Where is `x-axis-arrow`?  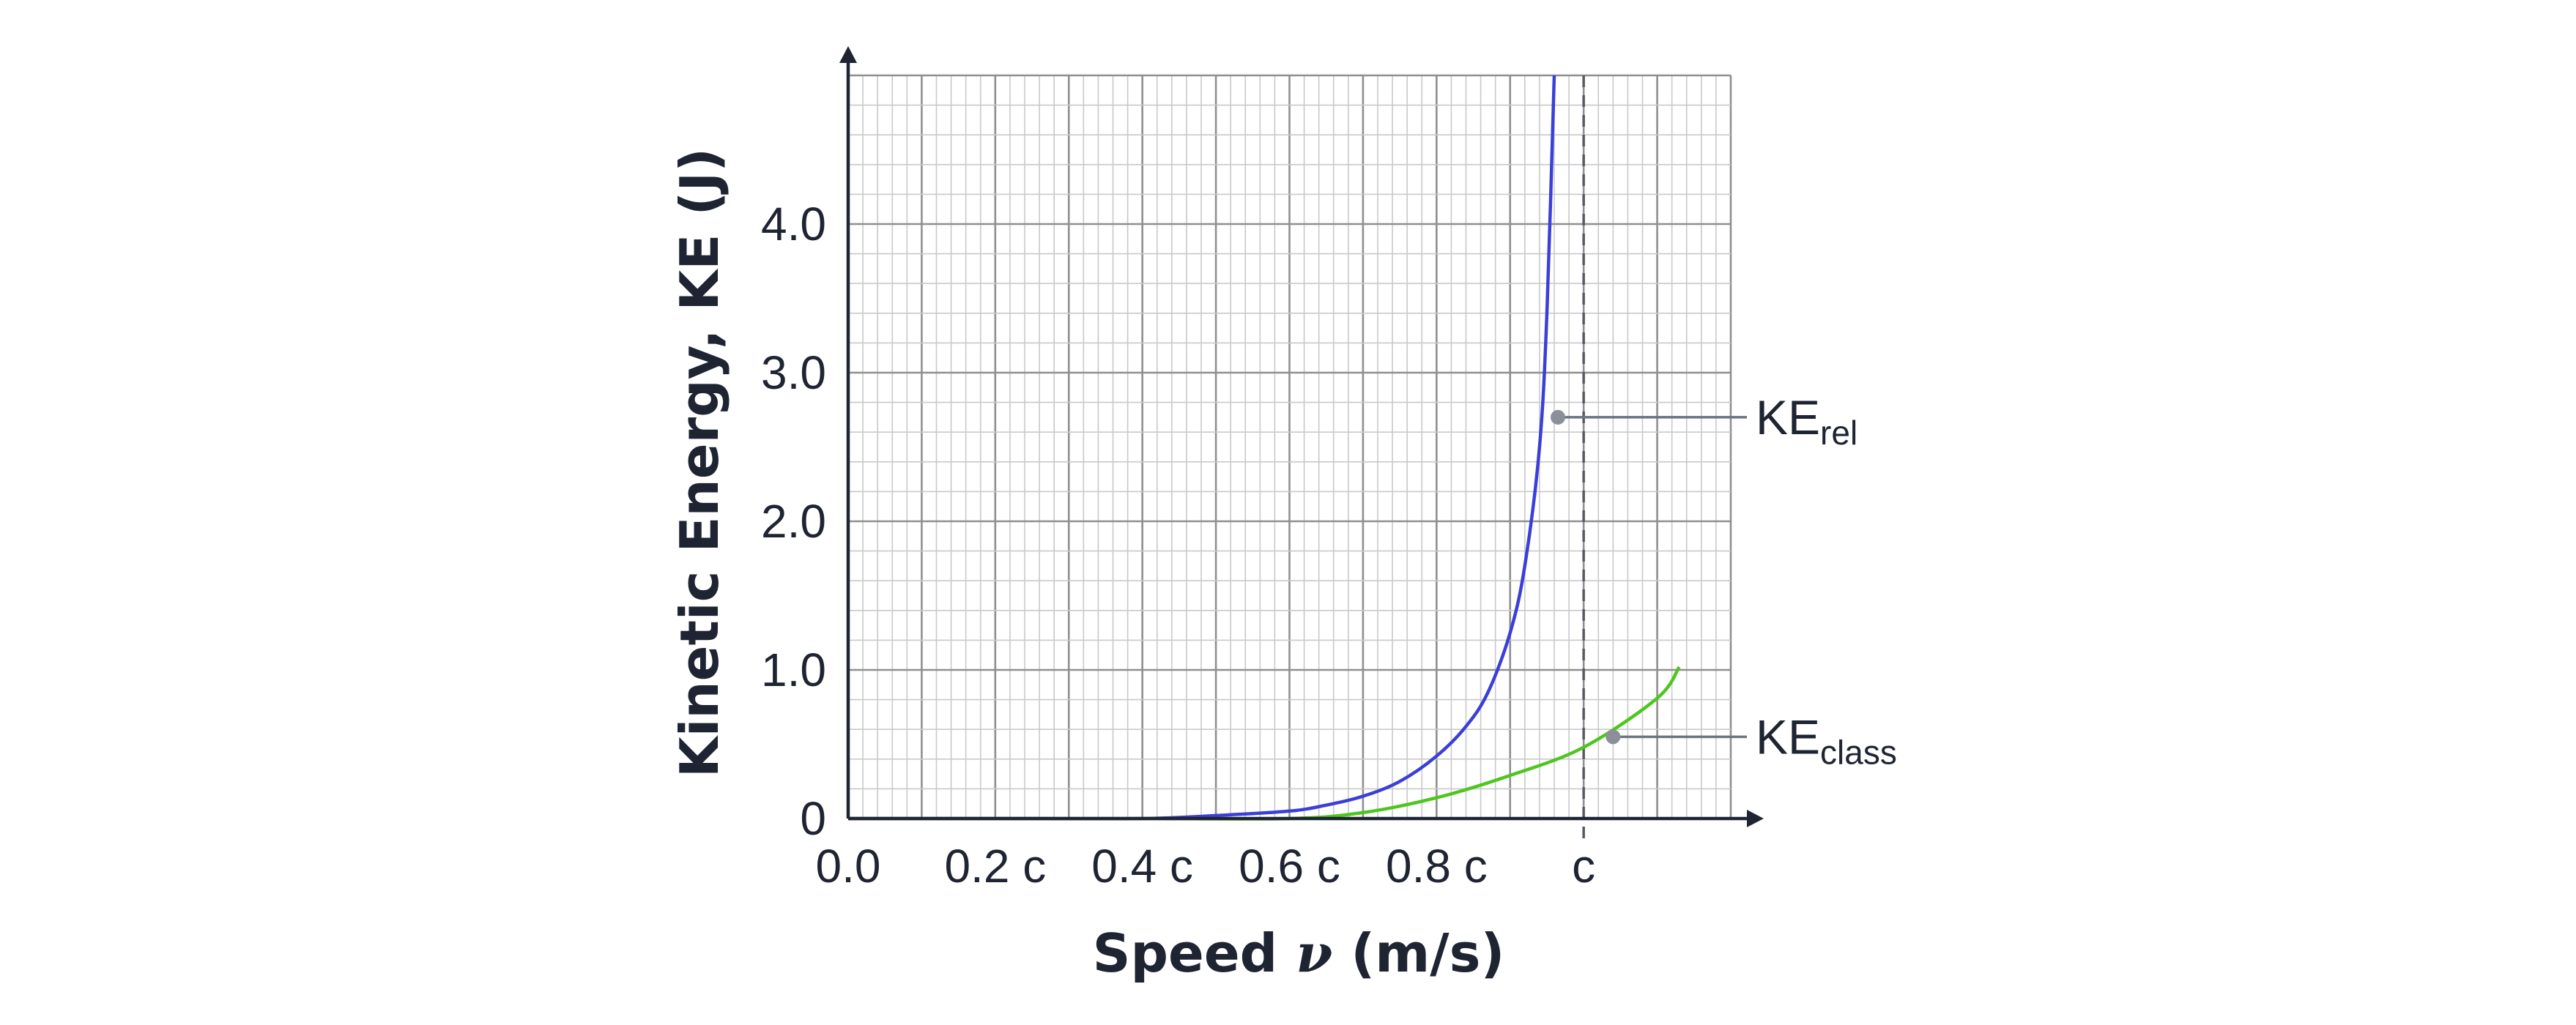 x-axis-arrow is located at coordinates (1755, 818).